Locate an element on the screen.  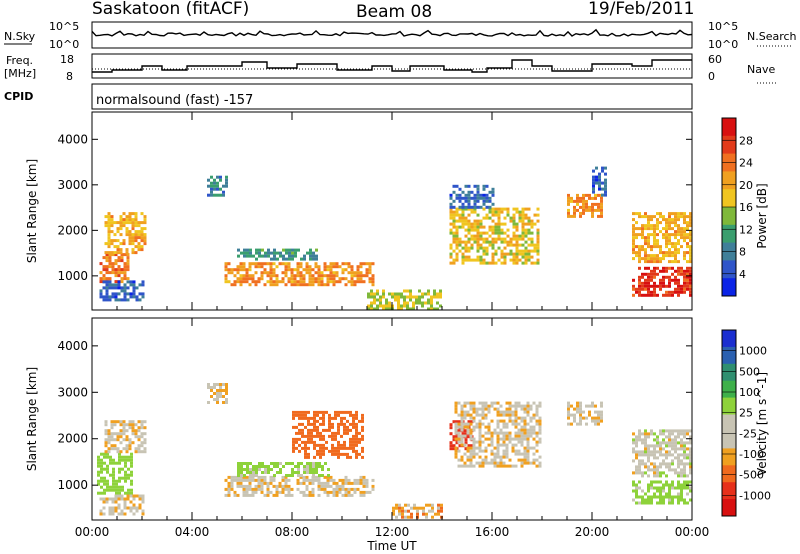
colorbar-swatch is located at coordinates (729, 269).